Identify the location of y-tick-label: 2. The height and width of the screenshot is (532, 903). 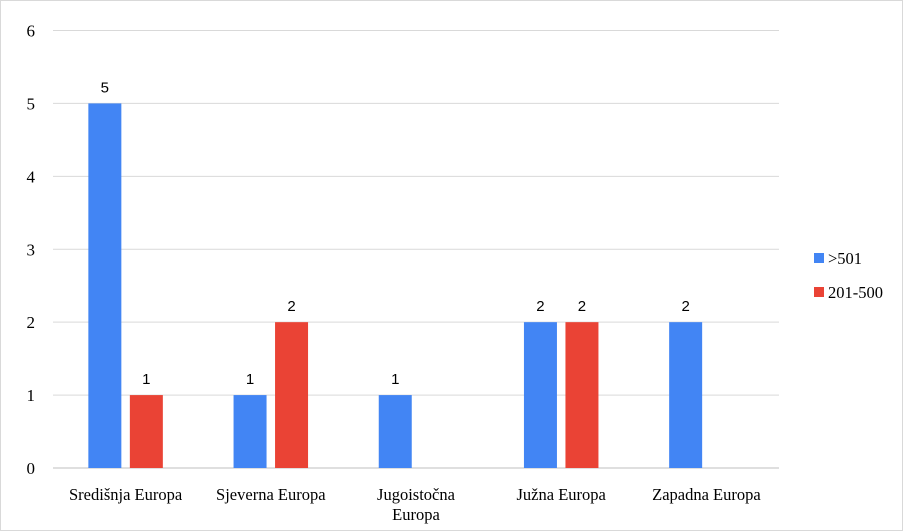
(31, 322).